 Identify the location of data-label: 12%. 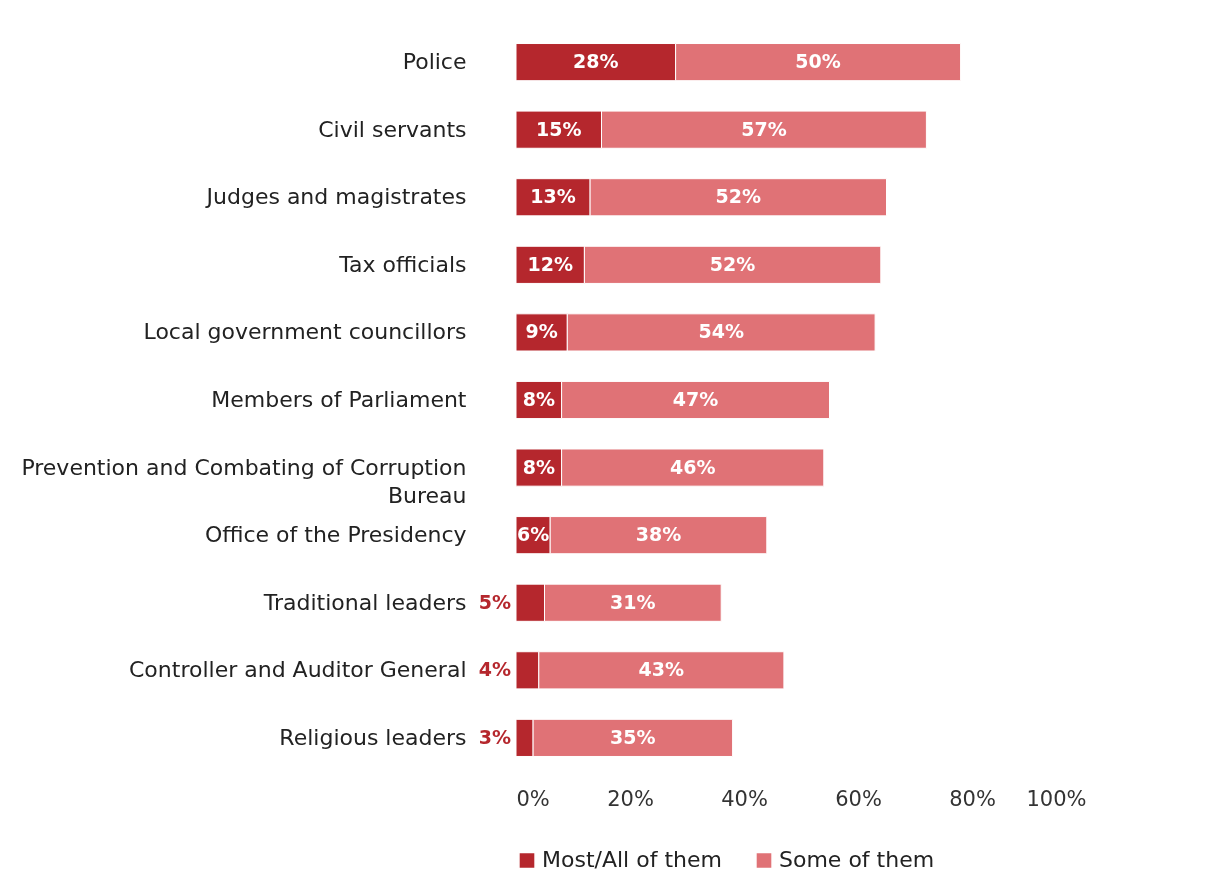
(550, 263).